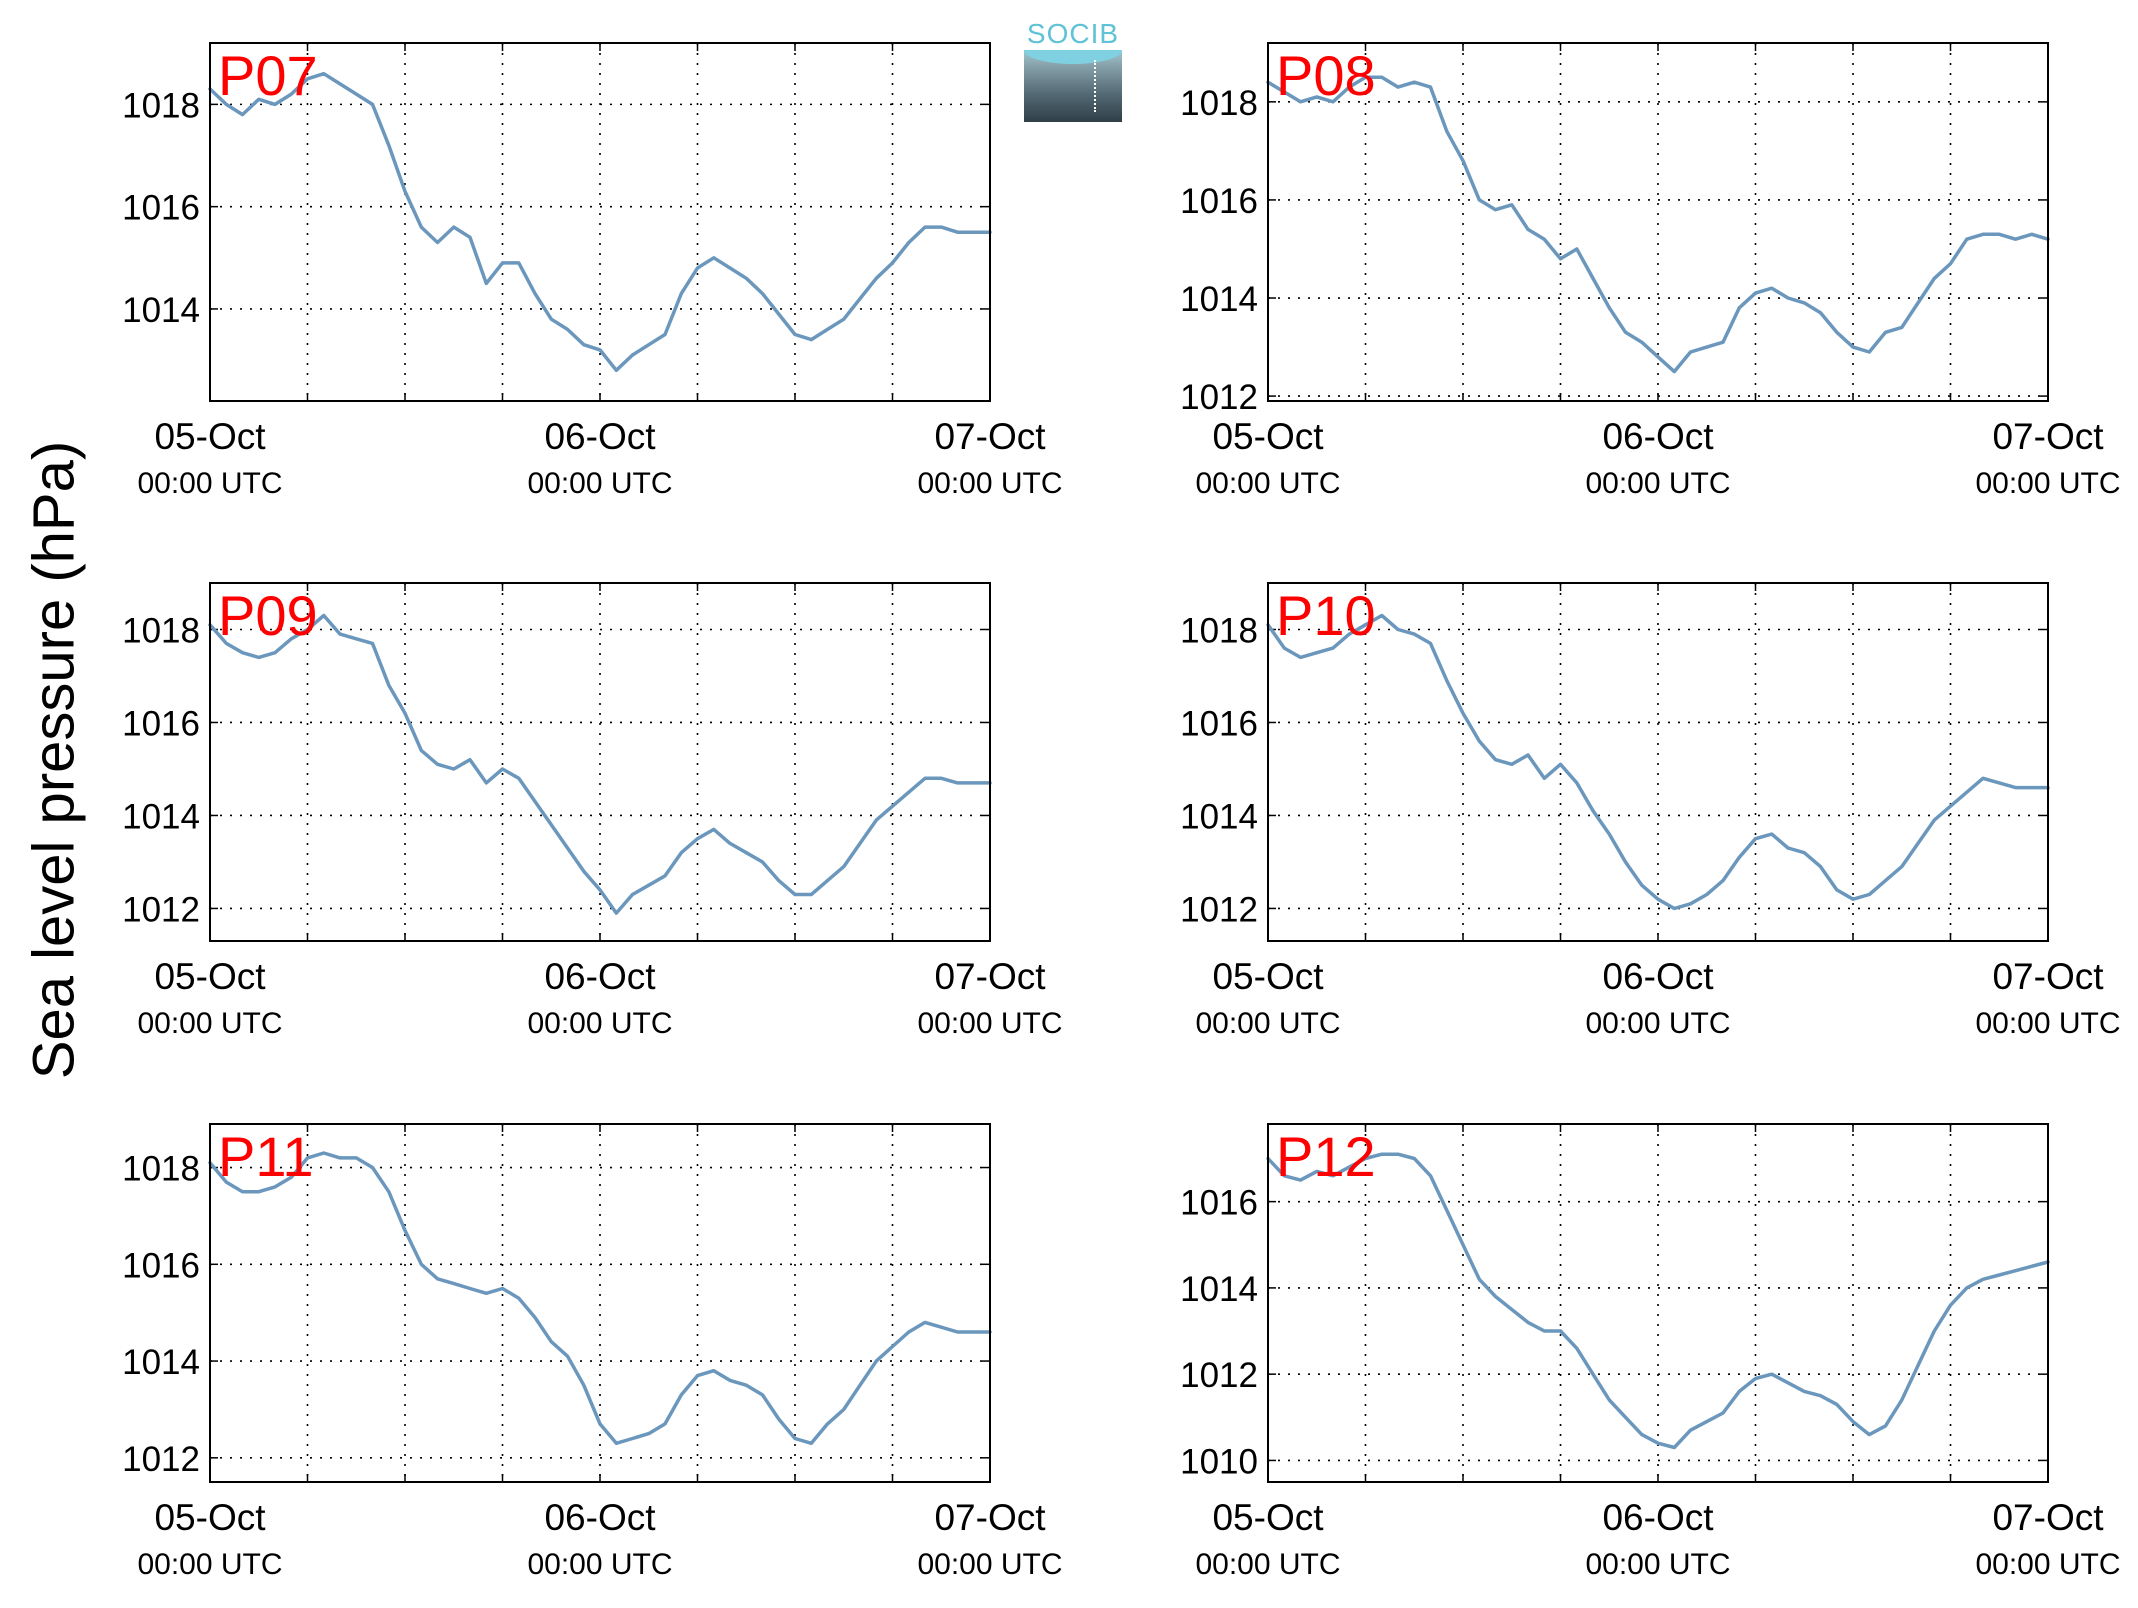 This screenshot has width=2138, height=1608. I want to click on panel-label: P09, so click(268, 615).